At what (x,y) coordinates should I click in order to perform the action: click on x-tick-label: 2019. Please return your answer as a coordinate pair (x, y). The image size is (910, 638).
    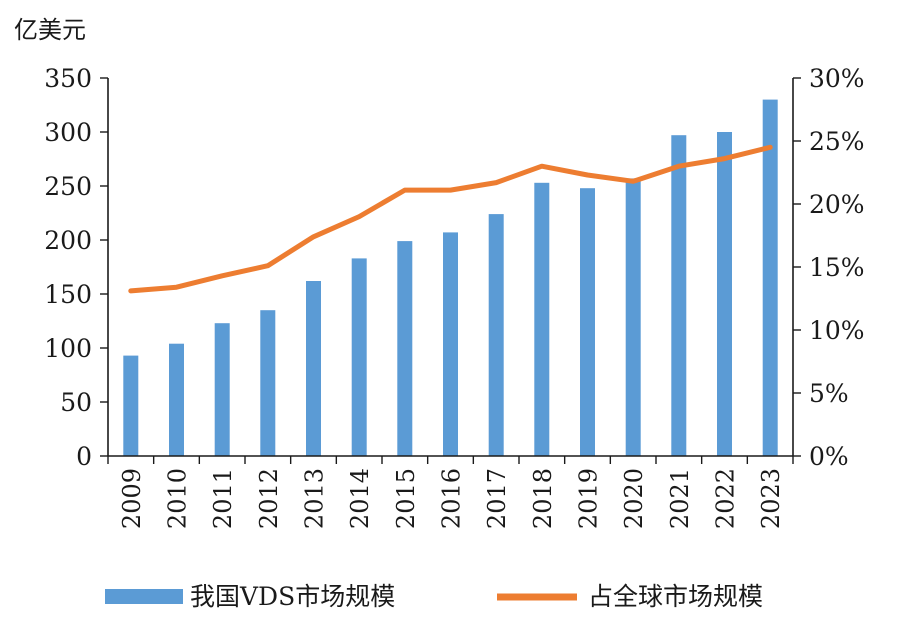
    Looking at the image, I should click on (589, 498).